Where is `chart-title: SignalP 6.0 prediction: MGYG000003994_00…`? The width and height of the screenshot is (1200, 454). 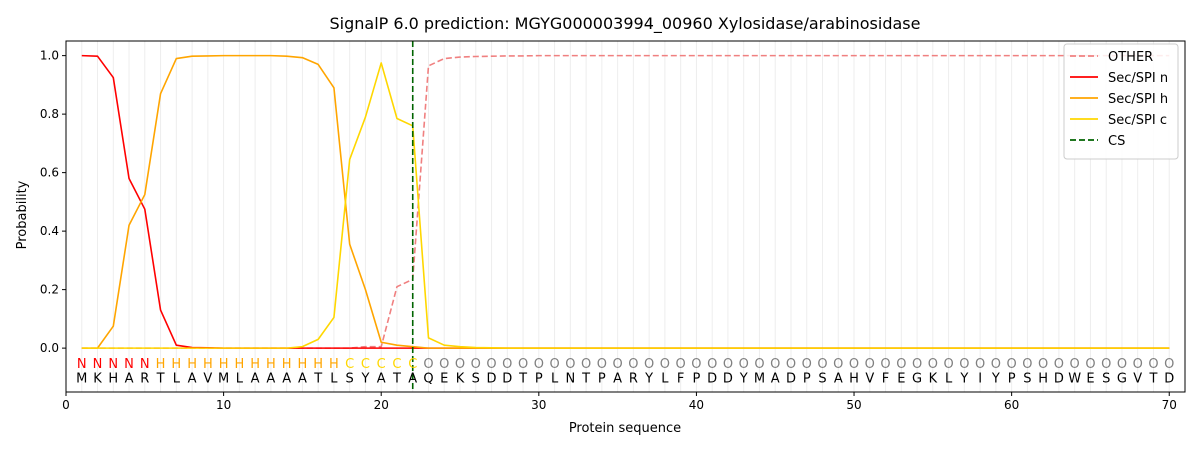
chart-title: SignalP 6.0 prediction: MGYG000003994_00… is located at coordinates (625, 24).